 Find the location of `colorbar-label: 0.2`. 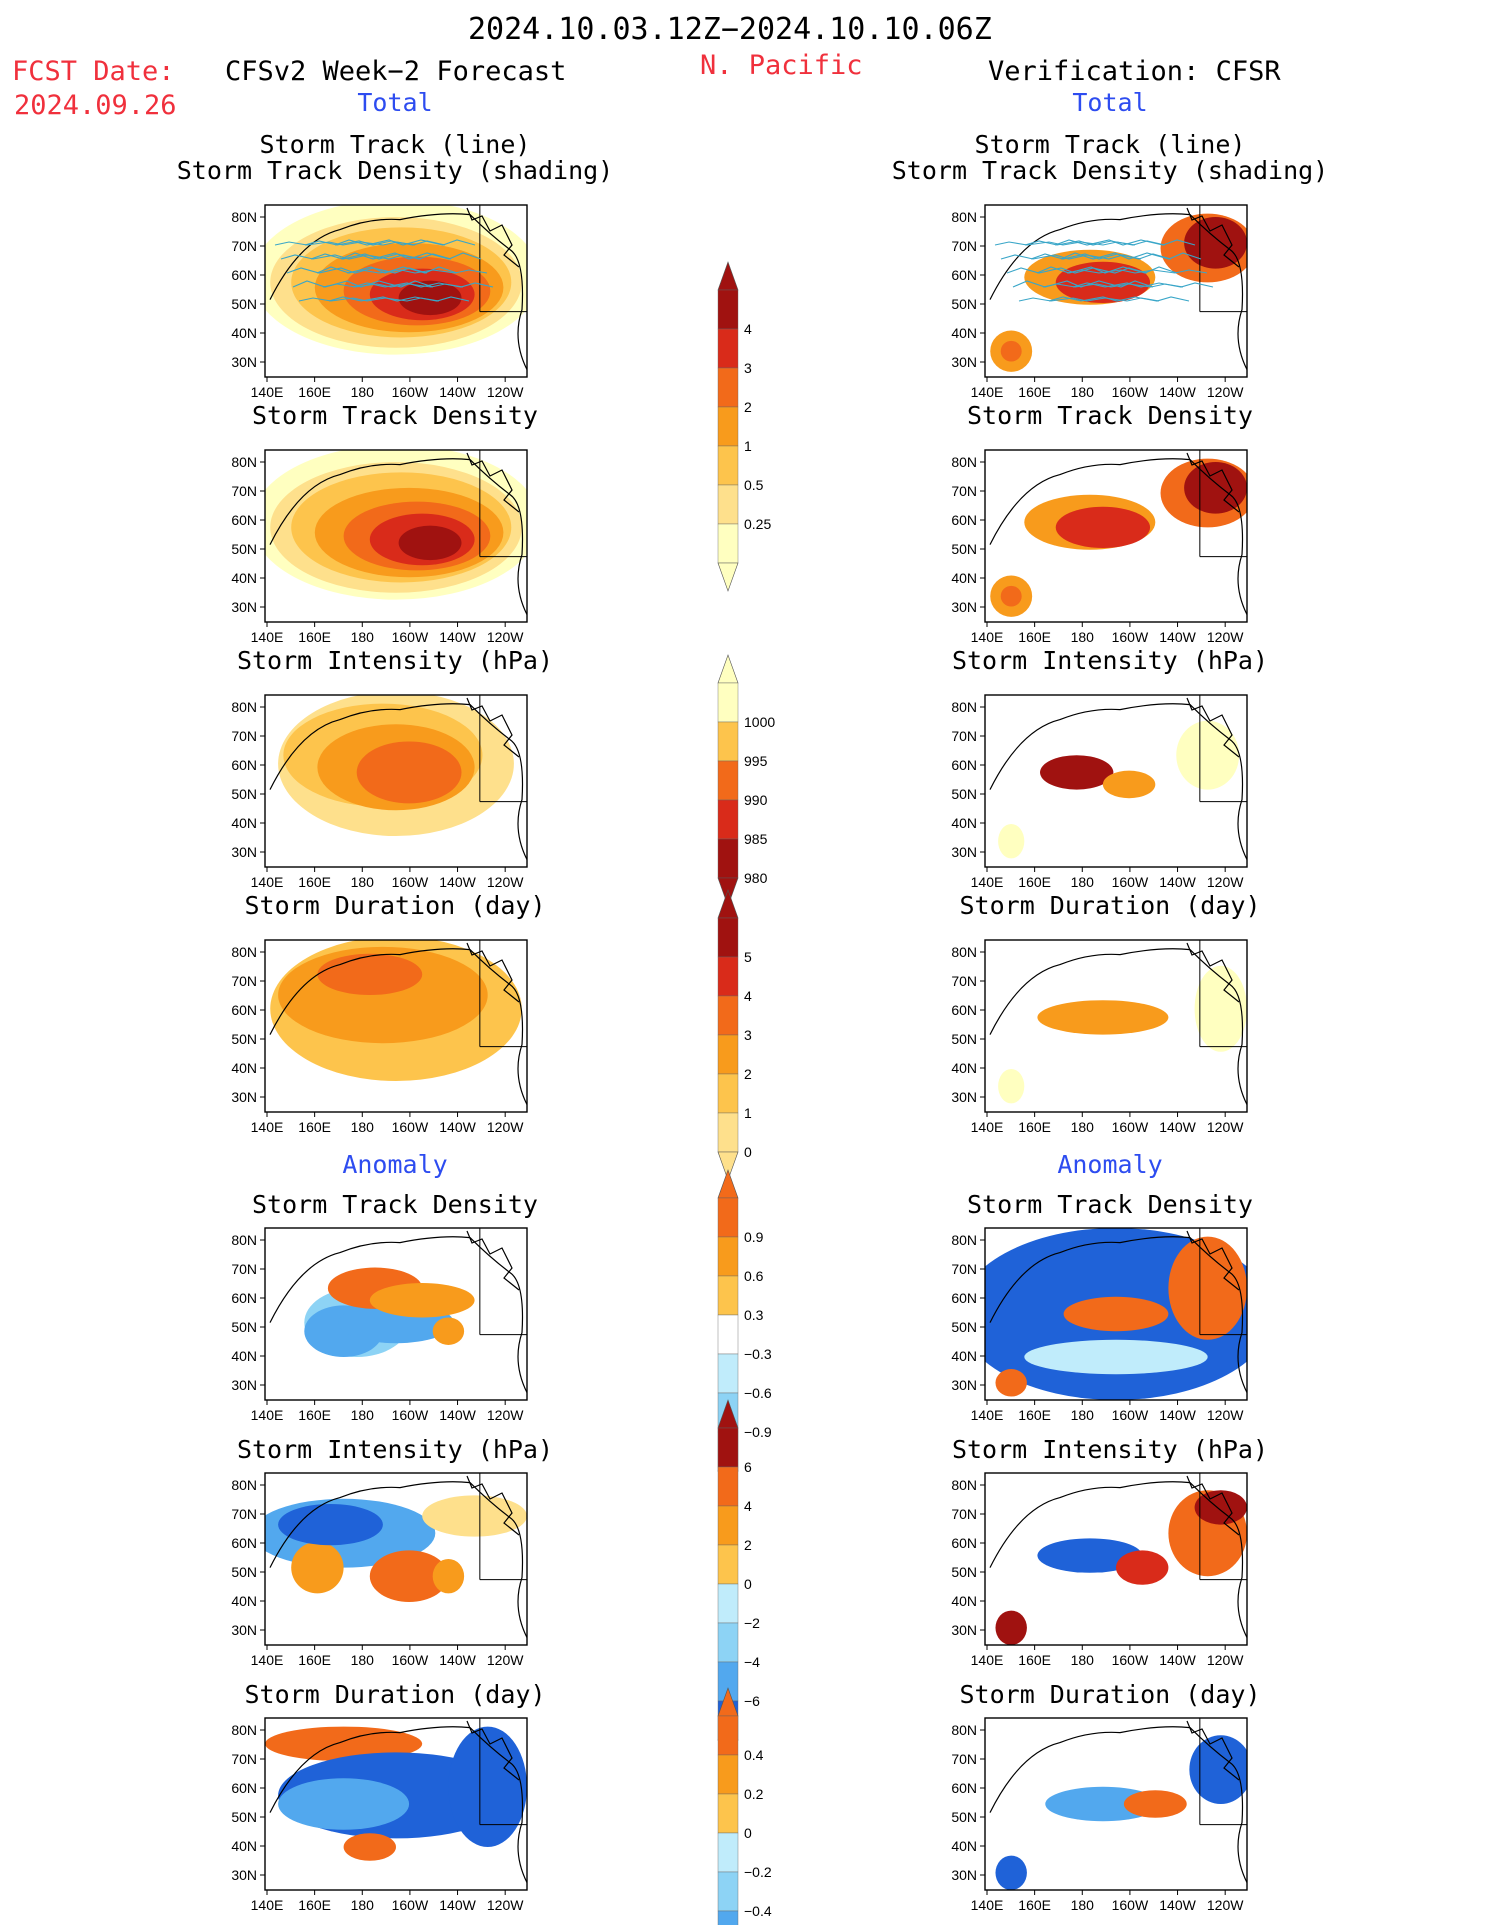

colorbar-label: 0.2 is located at coordinates (754, 1794).